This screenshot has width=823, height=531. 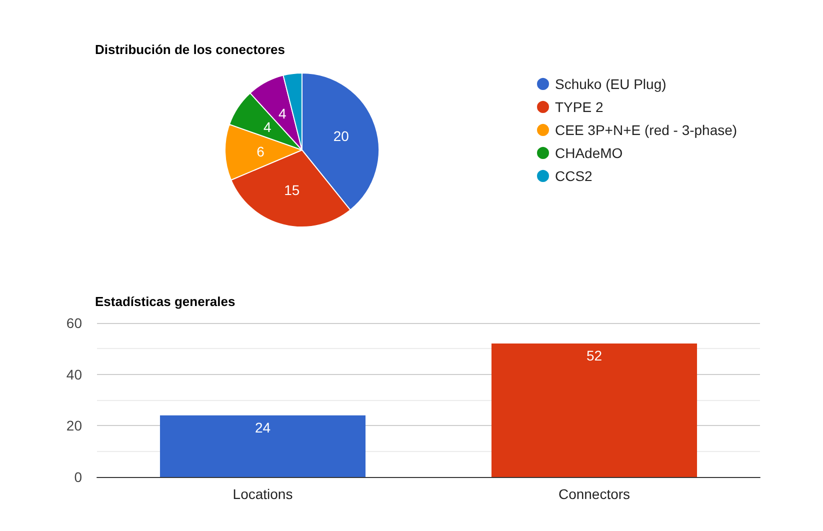 I want to click on data-label: 52, so click(x=594, y=356).